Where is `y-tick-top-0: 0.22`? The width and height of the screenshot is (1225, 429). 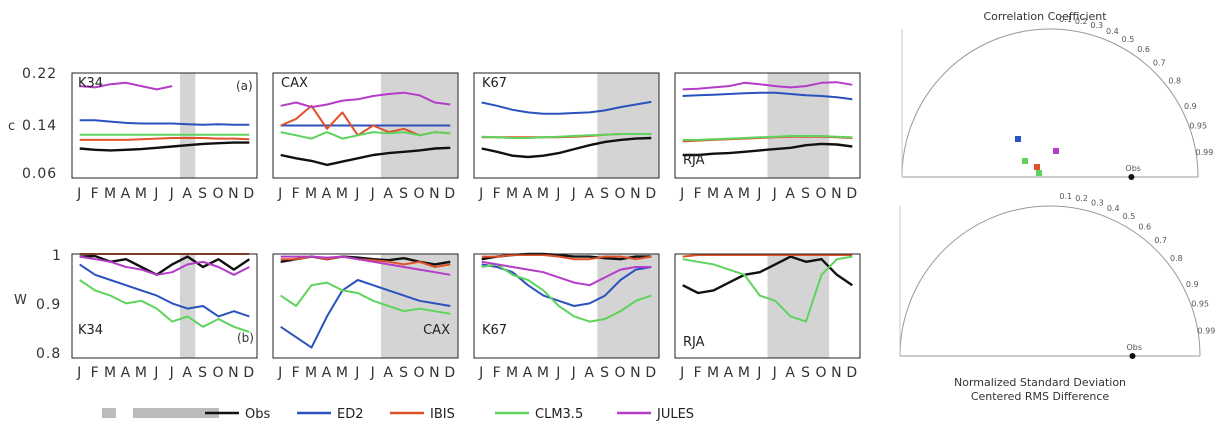
y-tick-top-0: 0.22 is located at coordinates (39, 74).